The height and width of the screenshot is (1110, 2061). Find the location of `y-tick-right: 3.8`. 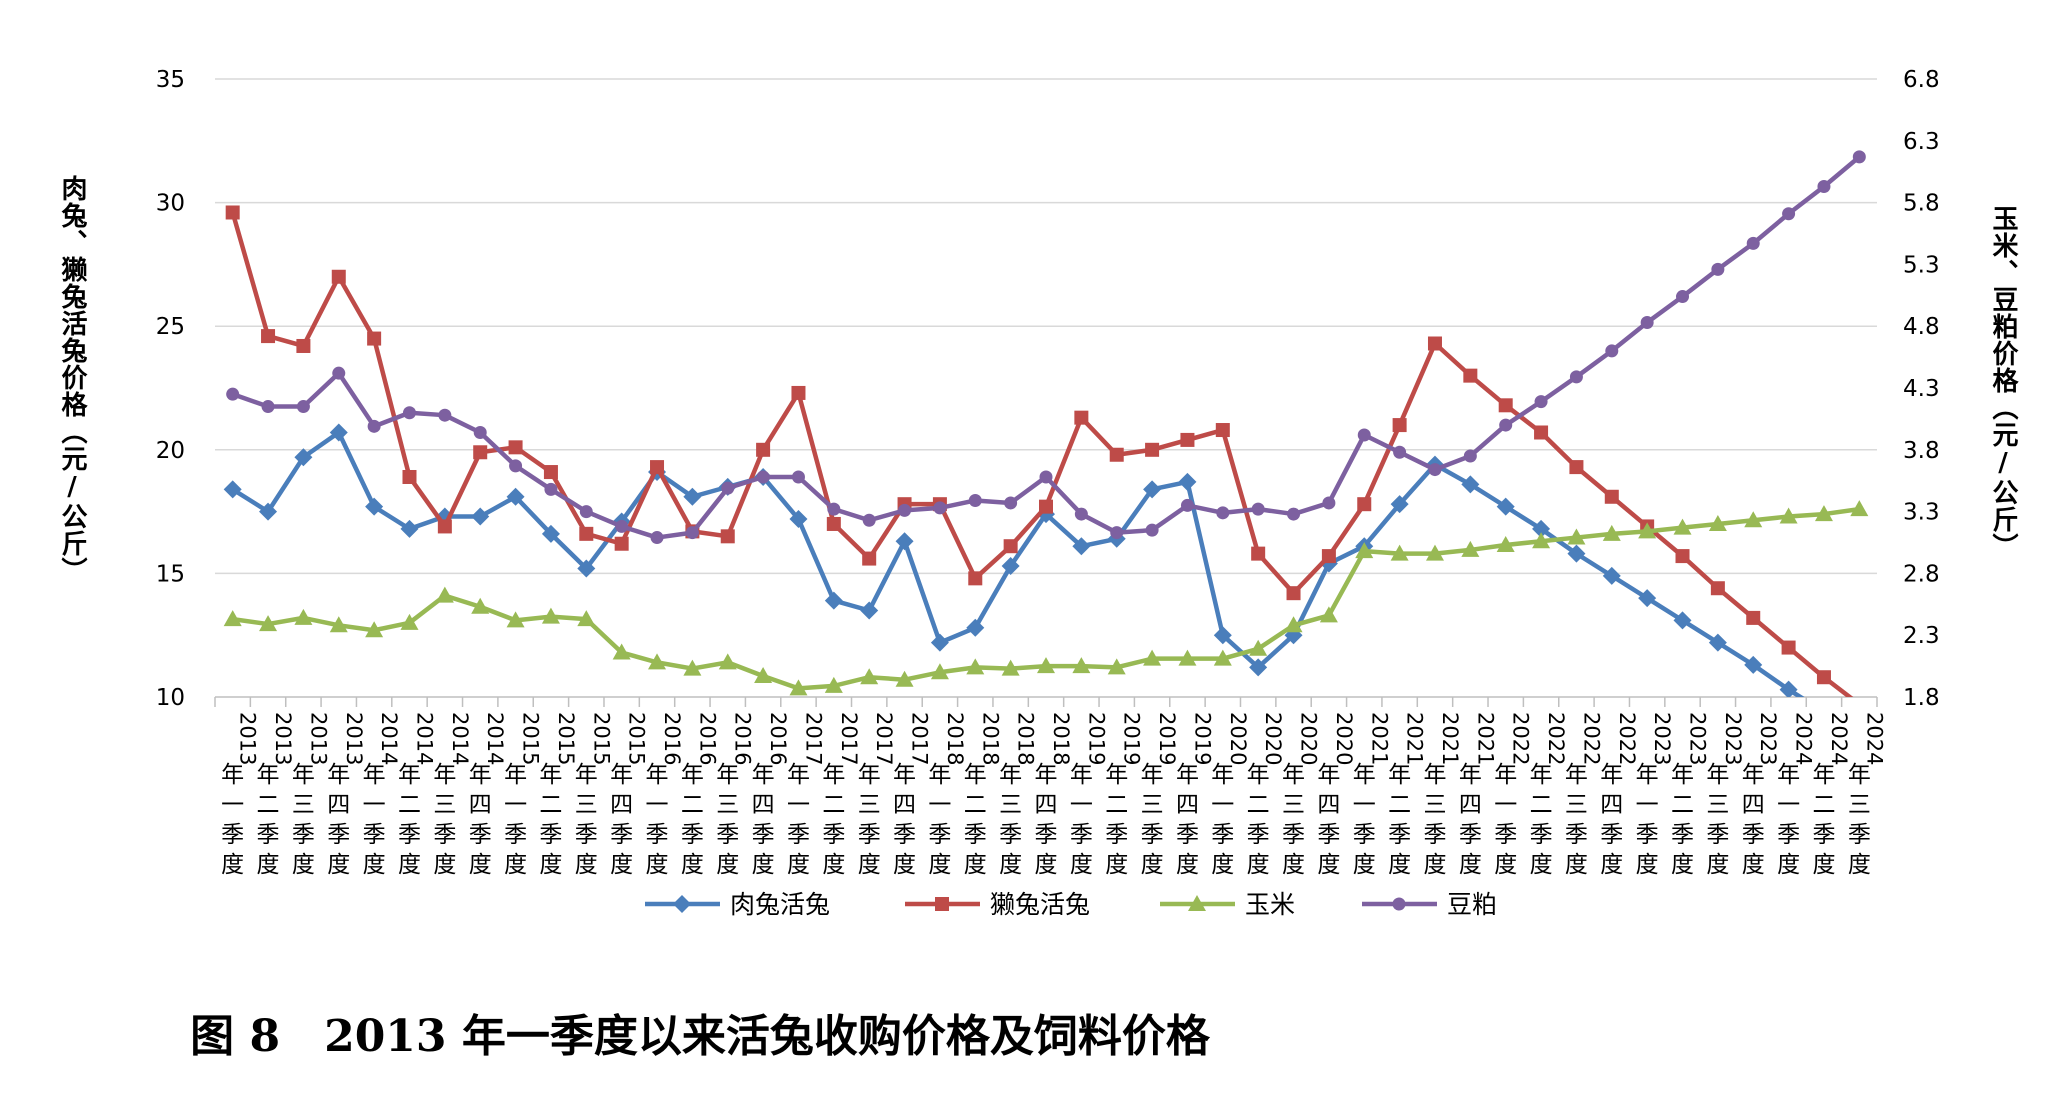

y-tick-right: 3.8 is located at coordinates (1921, 451).